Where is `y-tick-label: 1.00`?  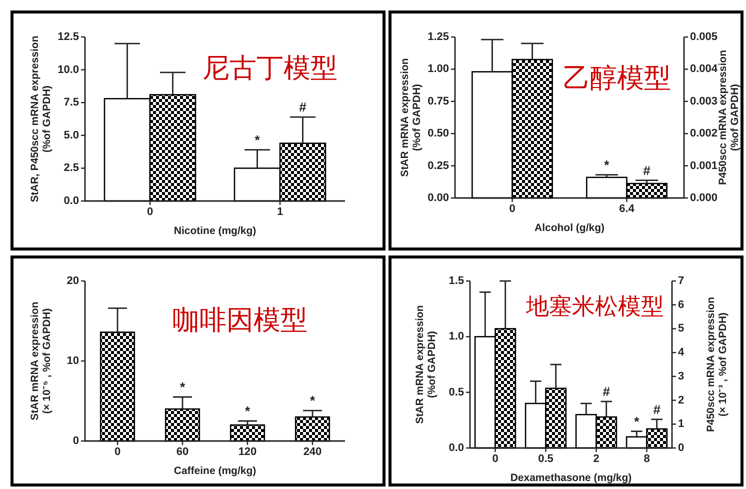
y-tick-label: 1.00 is located at coordinates (438, 69).